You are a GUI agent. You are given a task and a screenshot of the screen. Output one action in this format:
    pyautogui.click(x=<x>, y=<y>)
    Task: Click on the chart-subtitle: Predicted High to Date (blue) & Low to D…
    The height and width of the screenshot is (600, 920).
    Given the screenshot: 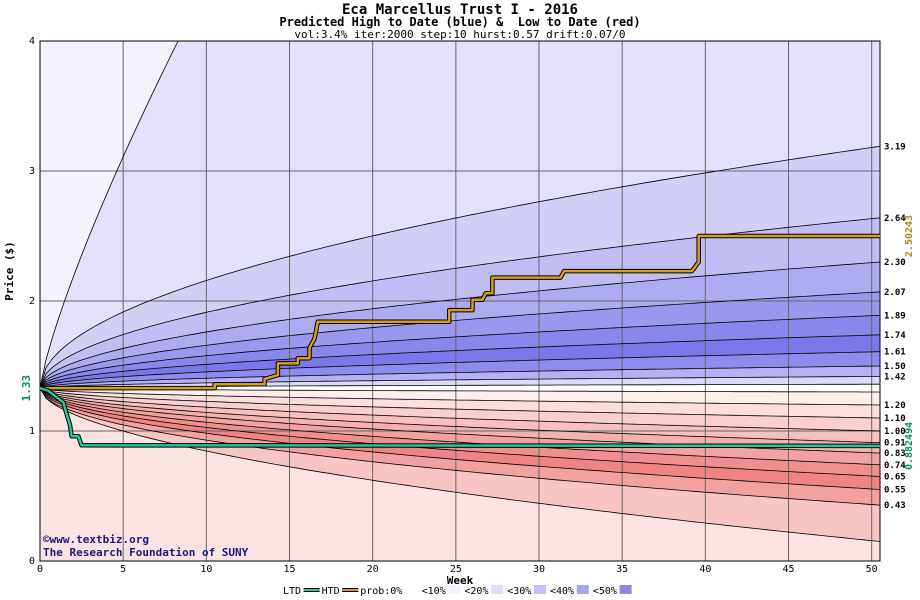 What is the action you would take?
    pyautogui.click(x=460, y=22)
    